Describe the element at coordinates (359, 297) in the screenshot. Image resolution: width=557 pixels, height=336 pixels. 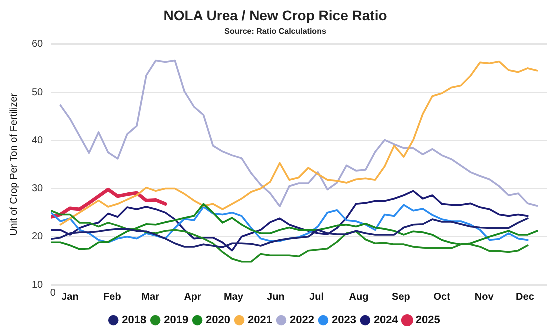
I see `x-tick-label: Aug` at that location.